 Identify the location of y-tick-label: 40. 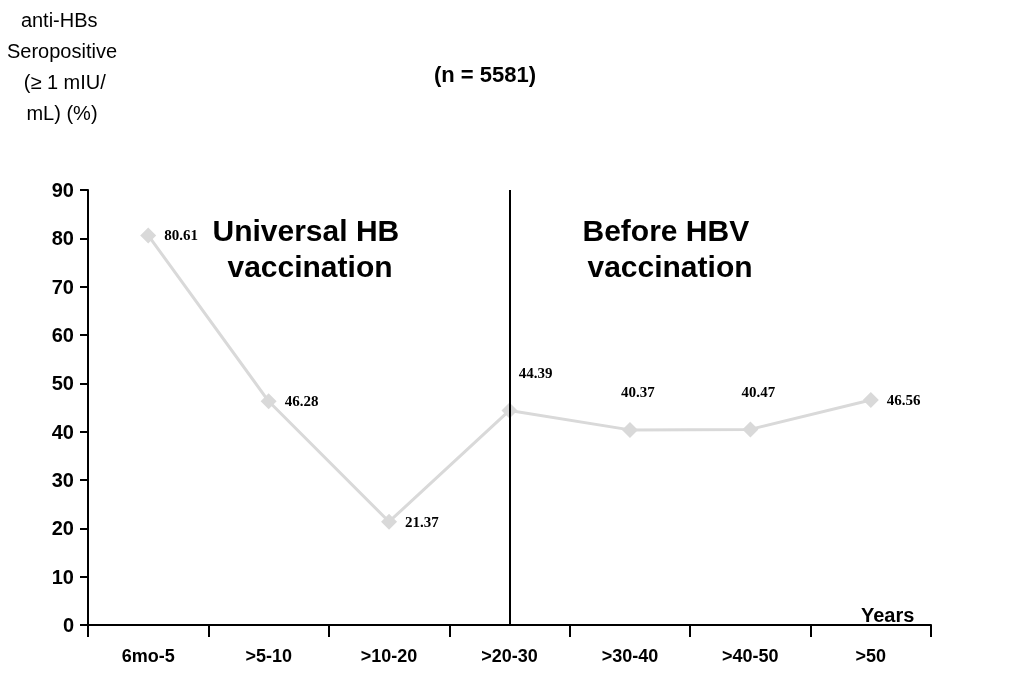
(62, 431).